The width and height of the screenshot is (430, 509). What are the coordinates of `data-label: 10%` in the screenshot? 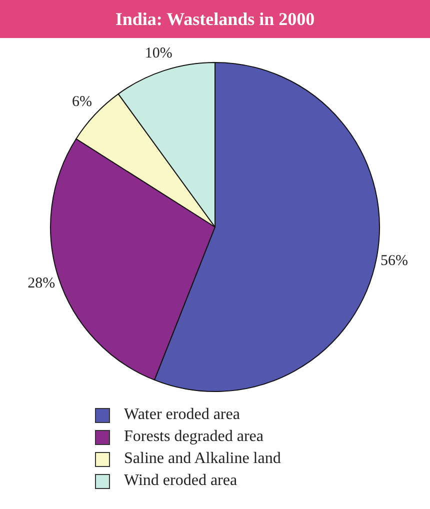 It's located at (158, 53).